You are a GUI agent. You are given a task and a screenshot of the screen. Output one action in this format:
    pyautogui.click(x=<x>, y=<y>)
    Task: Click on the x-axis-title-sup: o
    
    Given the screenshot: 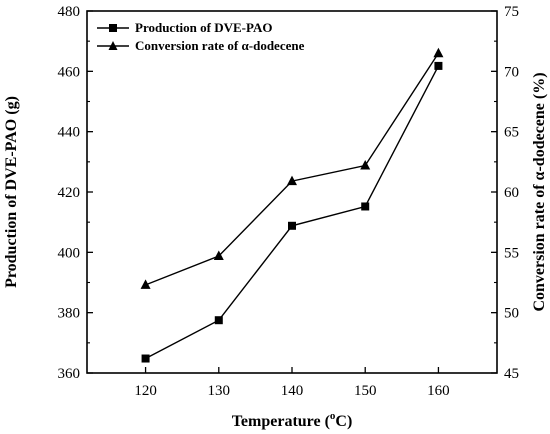 What is the action you would take?
    pyautogui.click(x=333, y=416)
    